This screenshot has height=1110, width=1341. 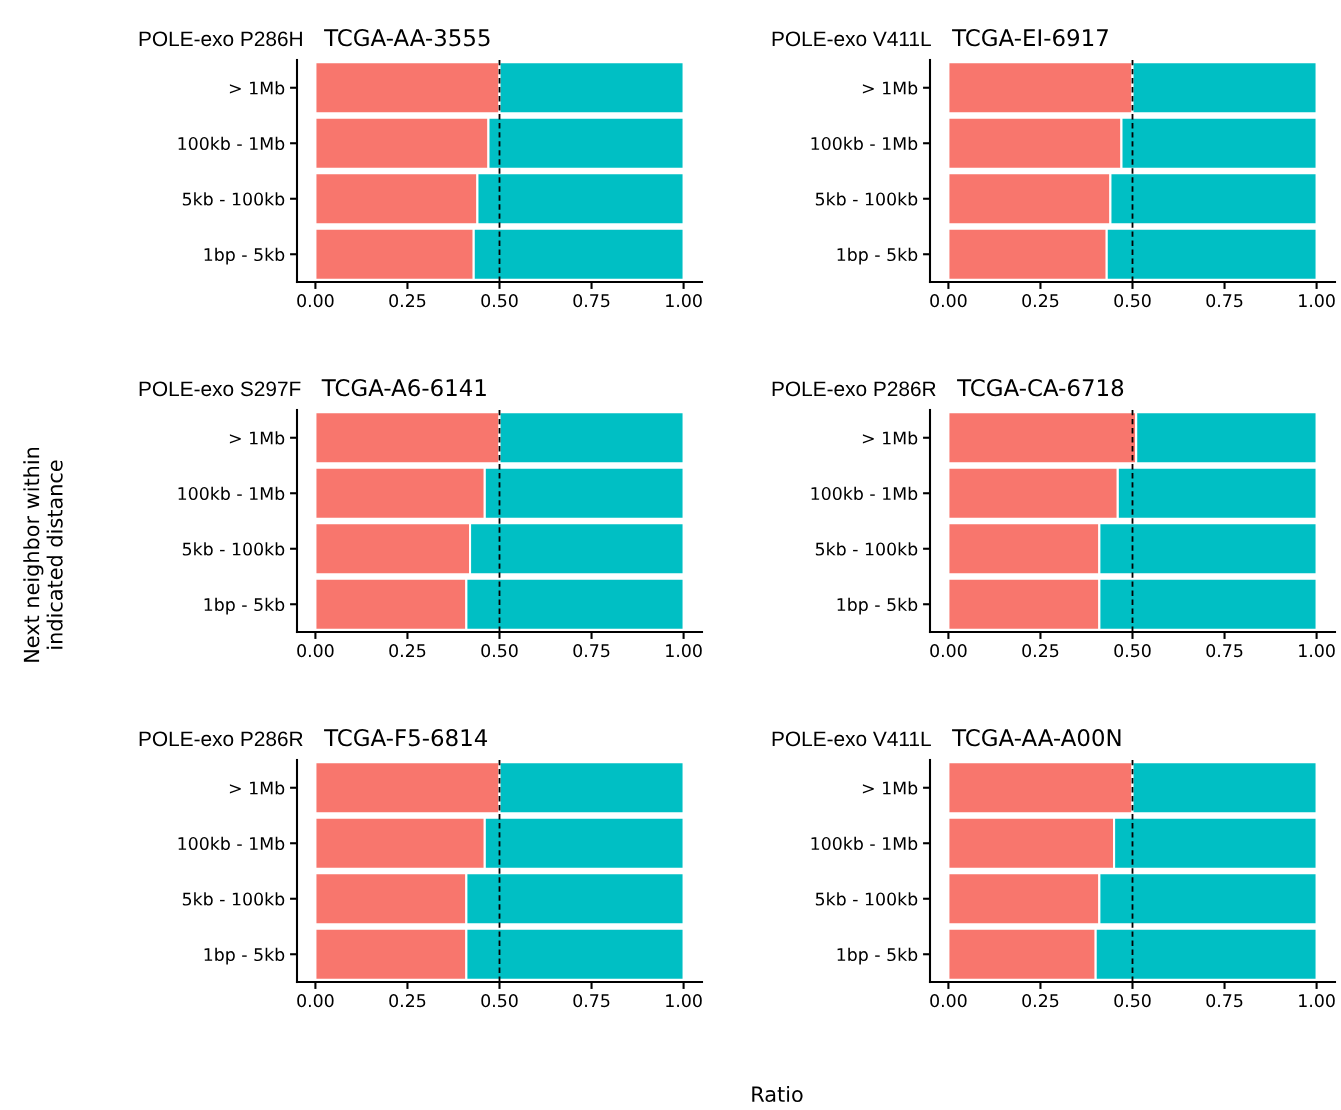 I want to click on chart-subtitle: TCGA-EI-6917, so click(x=1030, y=37).